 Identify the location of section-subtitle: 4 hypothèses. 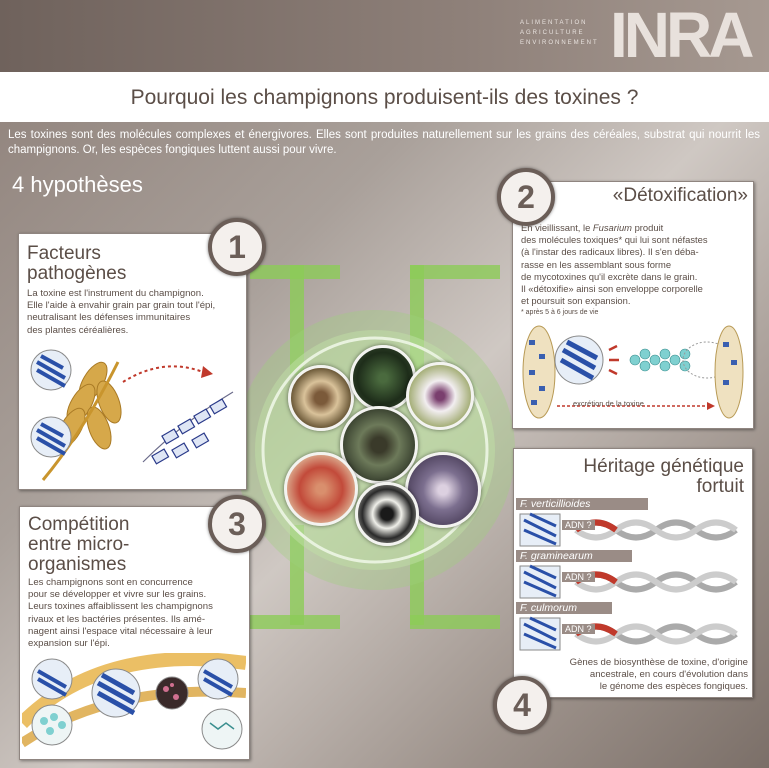
(77, 184).